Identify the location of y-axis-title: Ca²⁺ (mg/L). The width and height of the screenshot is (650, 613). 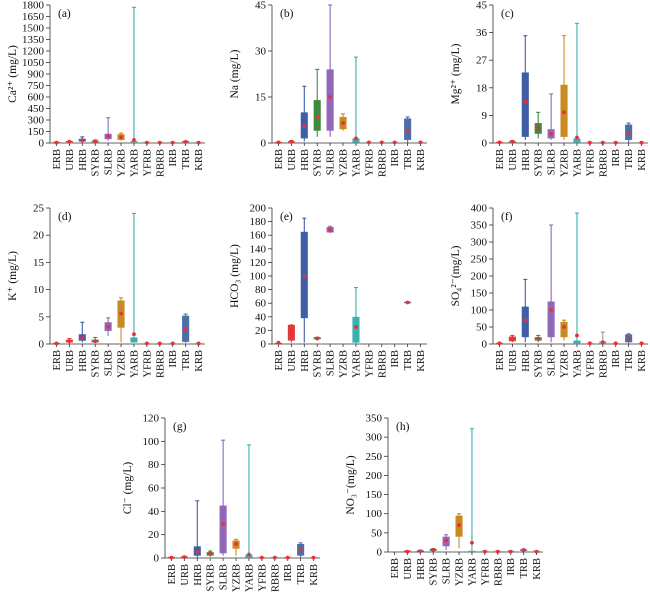
(13, 74).